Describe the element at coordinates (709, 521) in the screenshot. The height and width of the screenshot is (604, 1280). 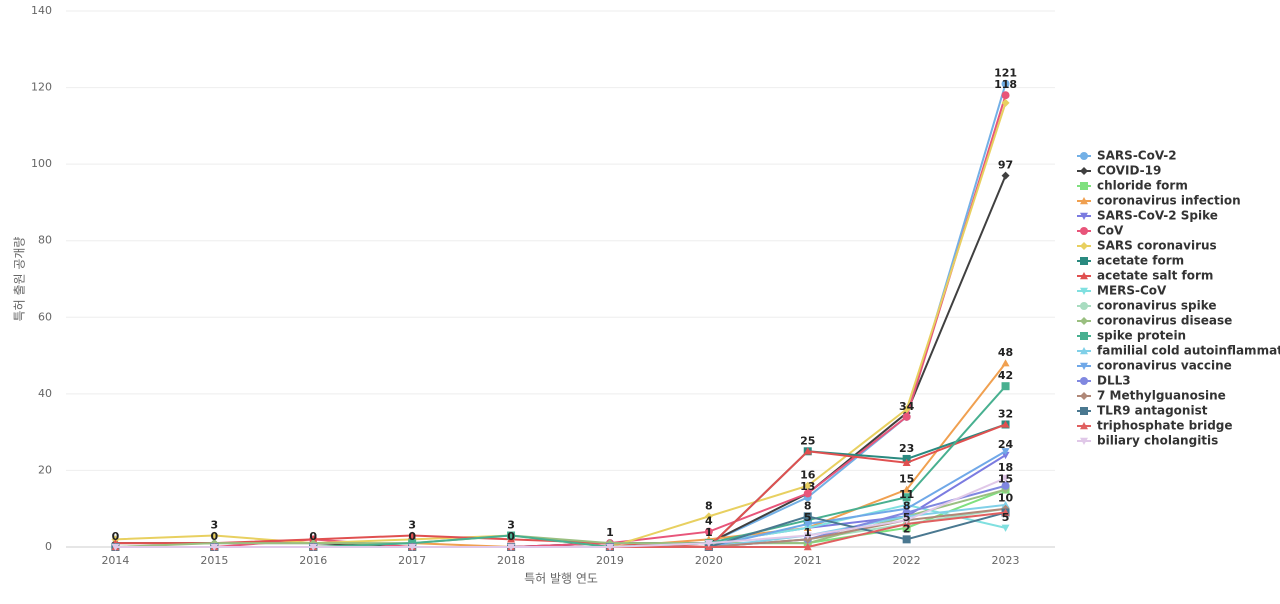
I see `data-label: 4` at that location.